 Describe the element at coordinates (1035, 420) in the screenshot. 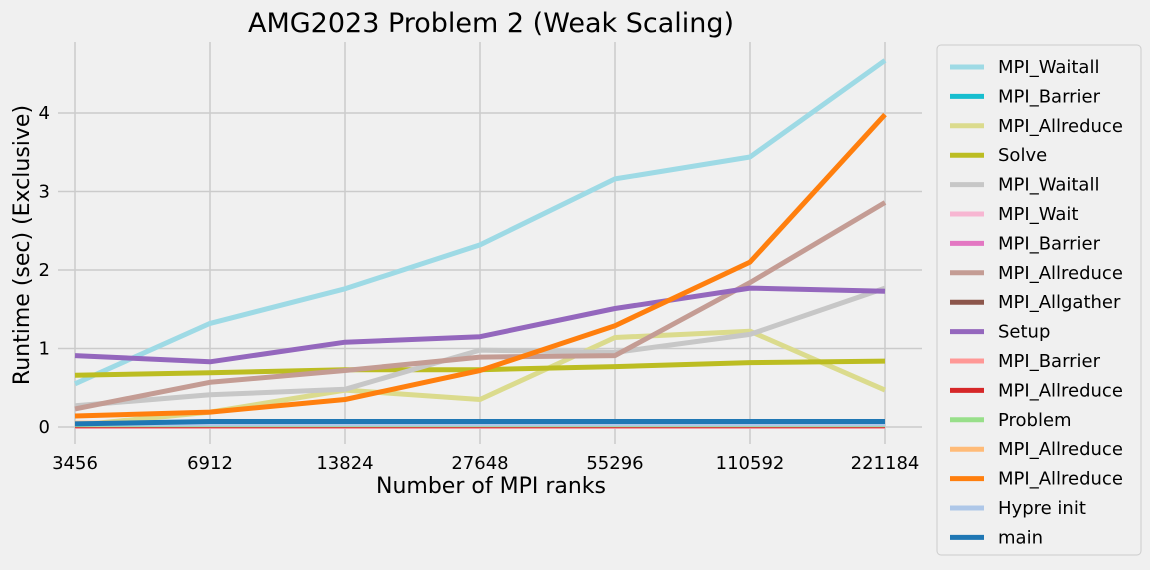

I see `legend-label: Problem` at that location.